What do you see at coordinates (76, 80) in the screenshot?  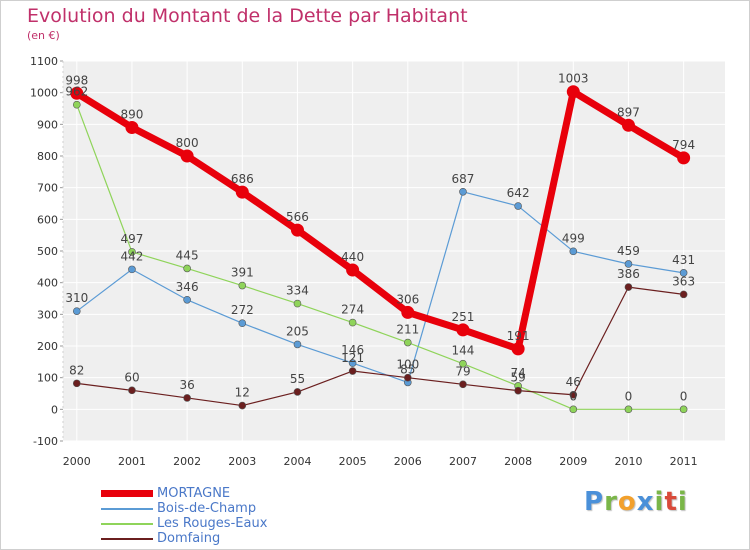 I see `data-label: 998` at bounding box center [76, 80].